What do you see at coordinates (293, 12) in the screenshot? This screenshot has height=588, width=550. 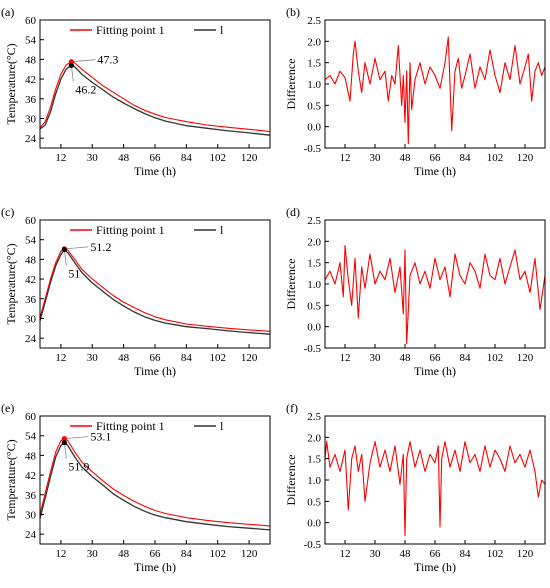 I see `panel-label: (b)` at bounding box center [293, 12].